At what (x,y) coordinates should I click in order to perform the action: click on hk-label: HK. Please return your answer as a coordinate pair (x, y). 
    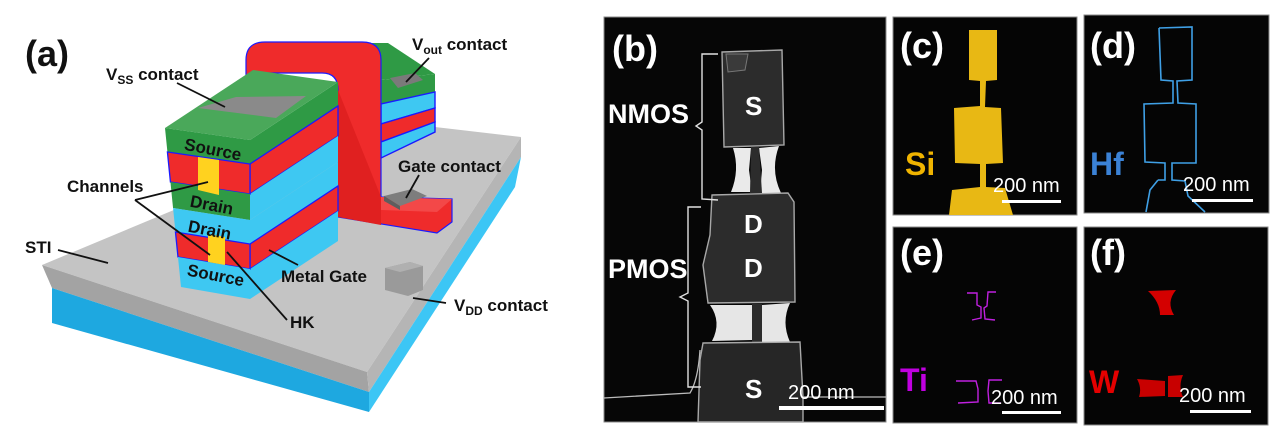
    Looking at the image, I should click on (302, 322).